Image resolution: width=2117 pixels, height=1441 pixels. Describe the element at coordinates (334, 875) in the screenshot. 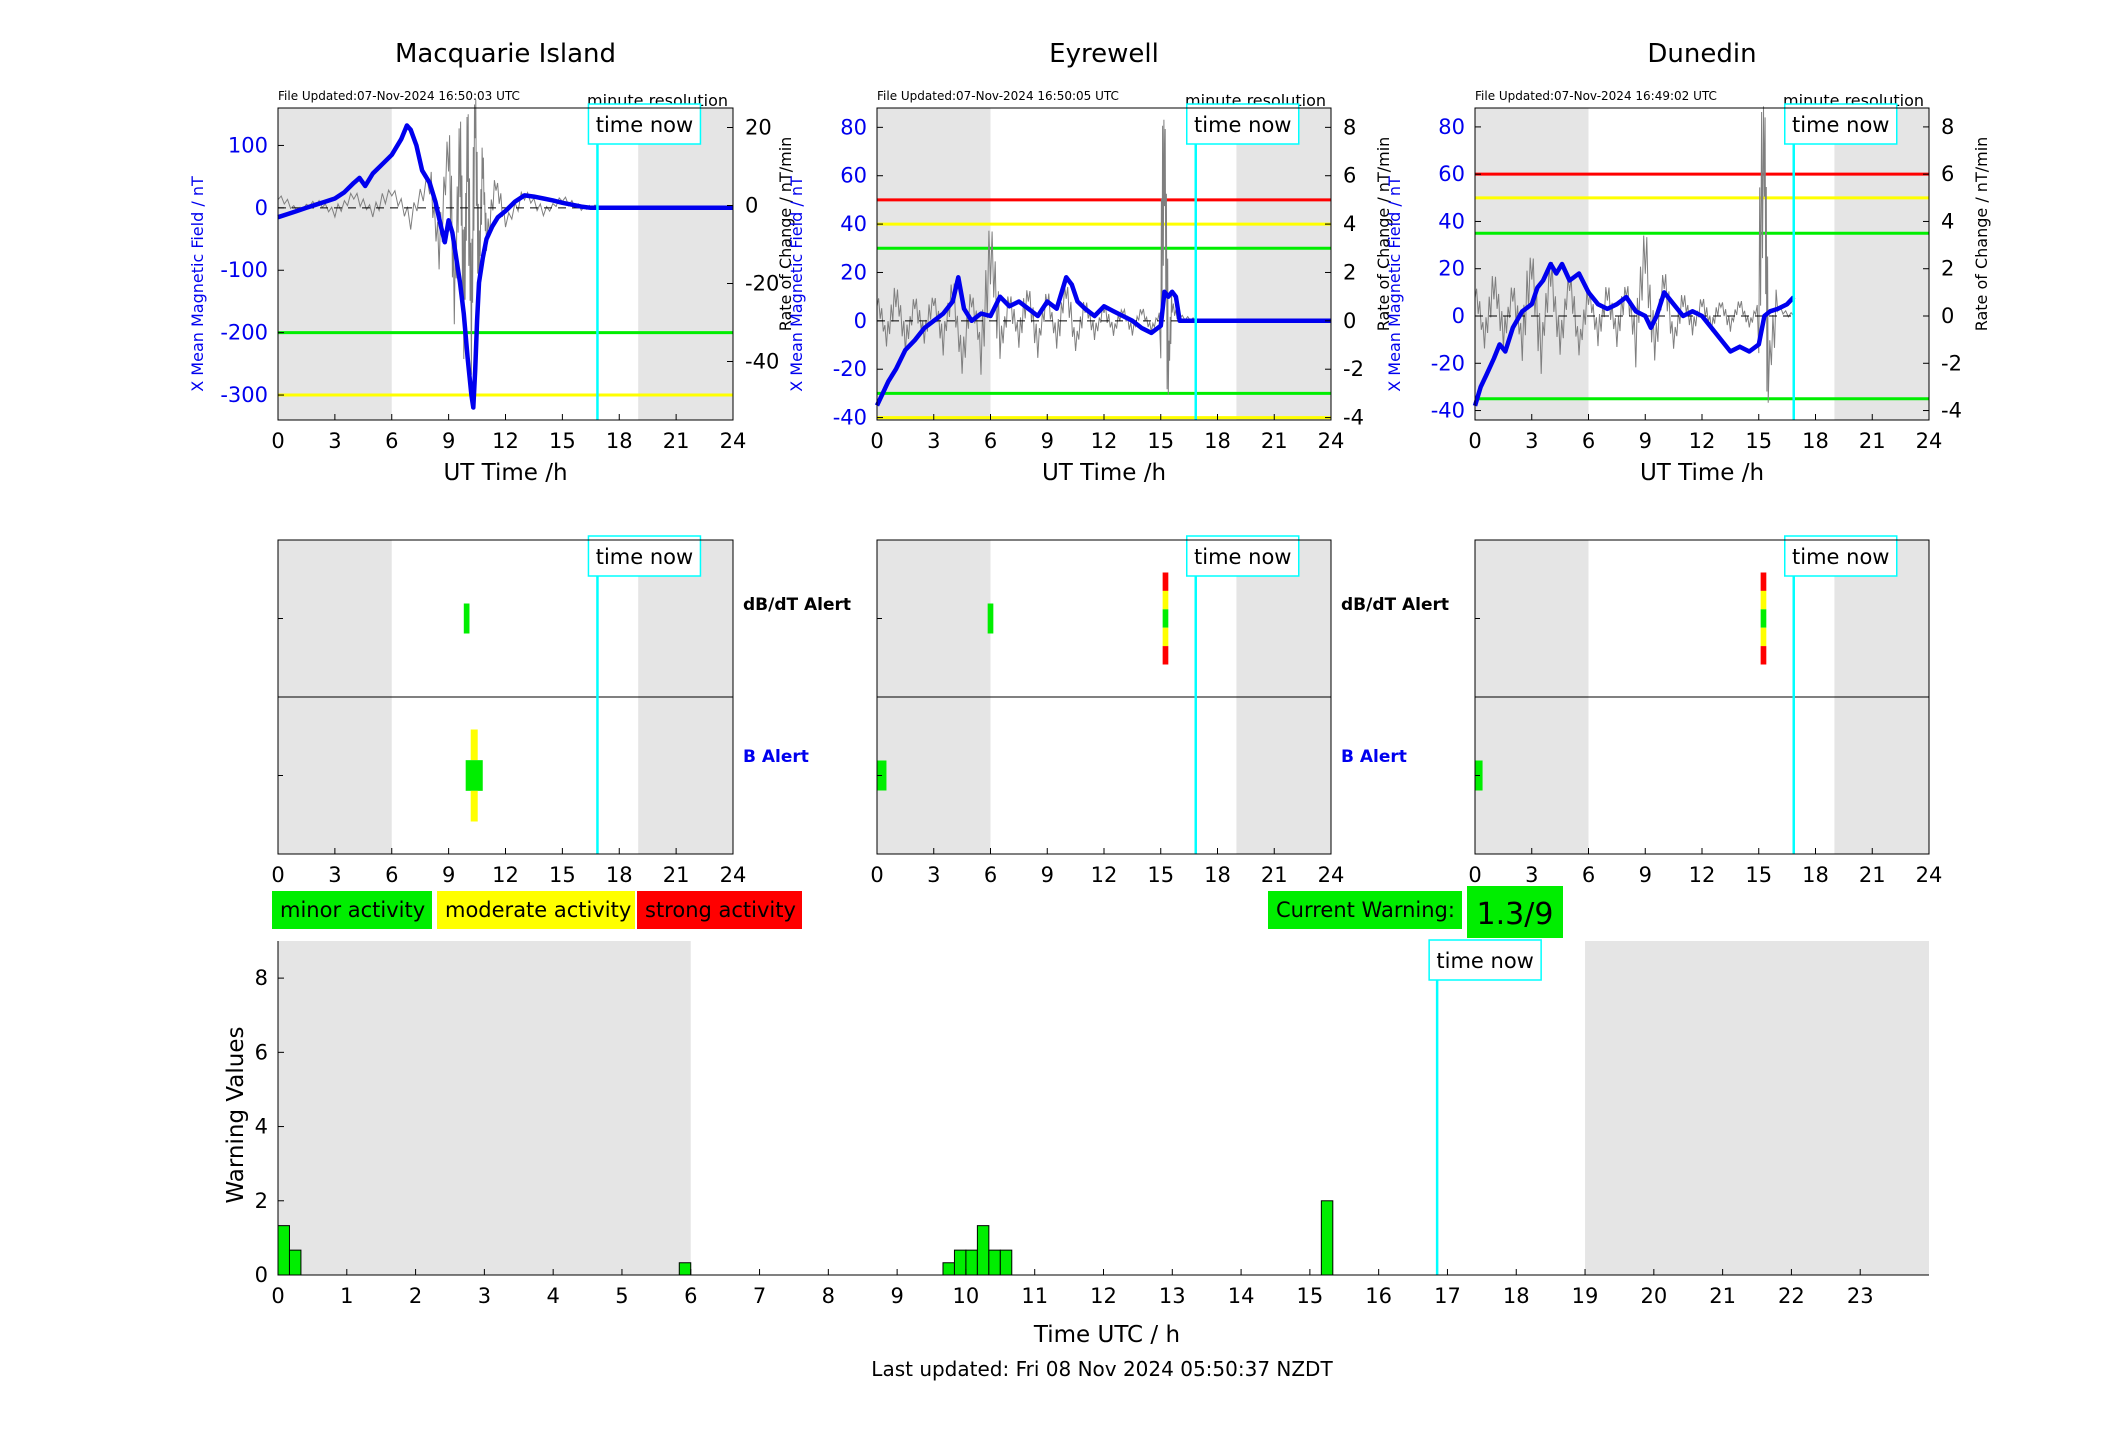

I see `macquarie-island-alert-x-tick-3: 3` at that location.